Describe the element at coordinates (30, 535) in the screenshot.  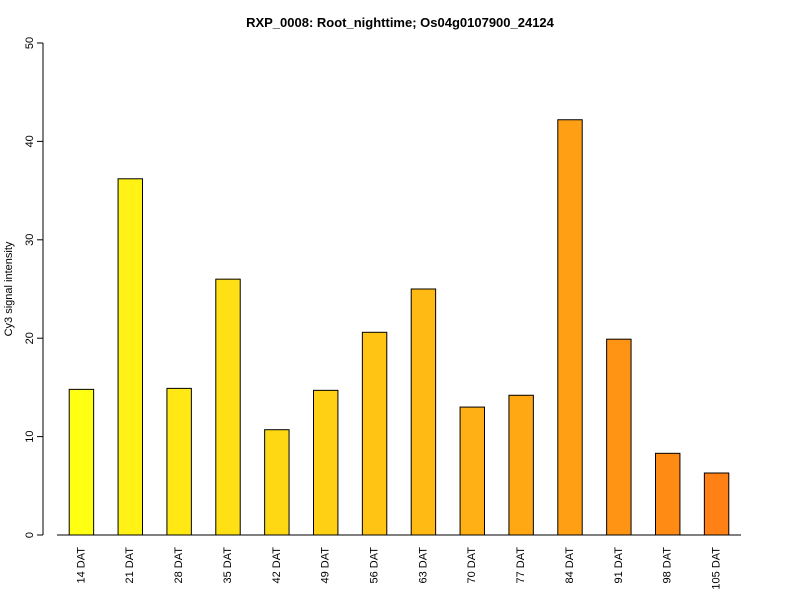
I see `y-tick-label: 0` at that location.